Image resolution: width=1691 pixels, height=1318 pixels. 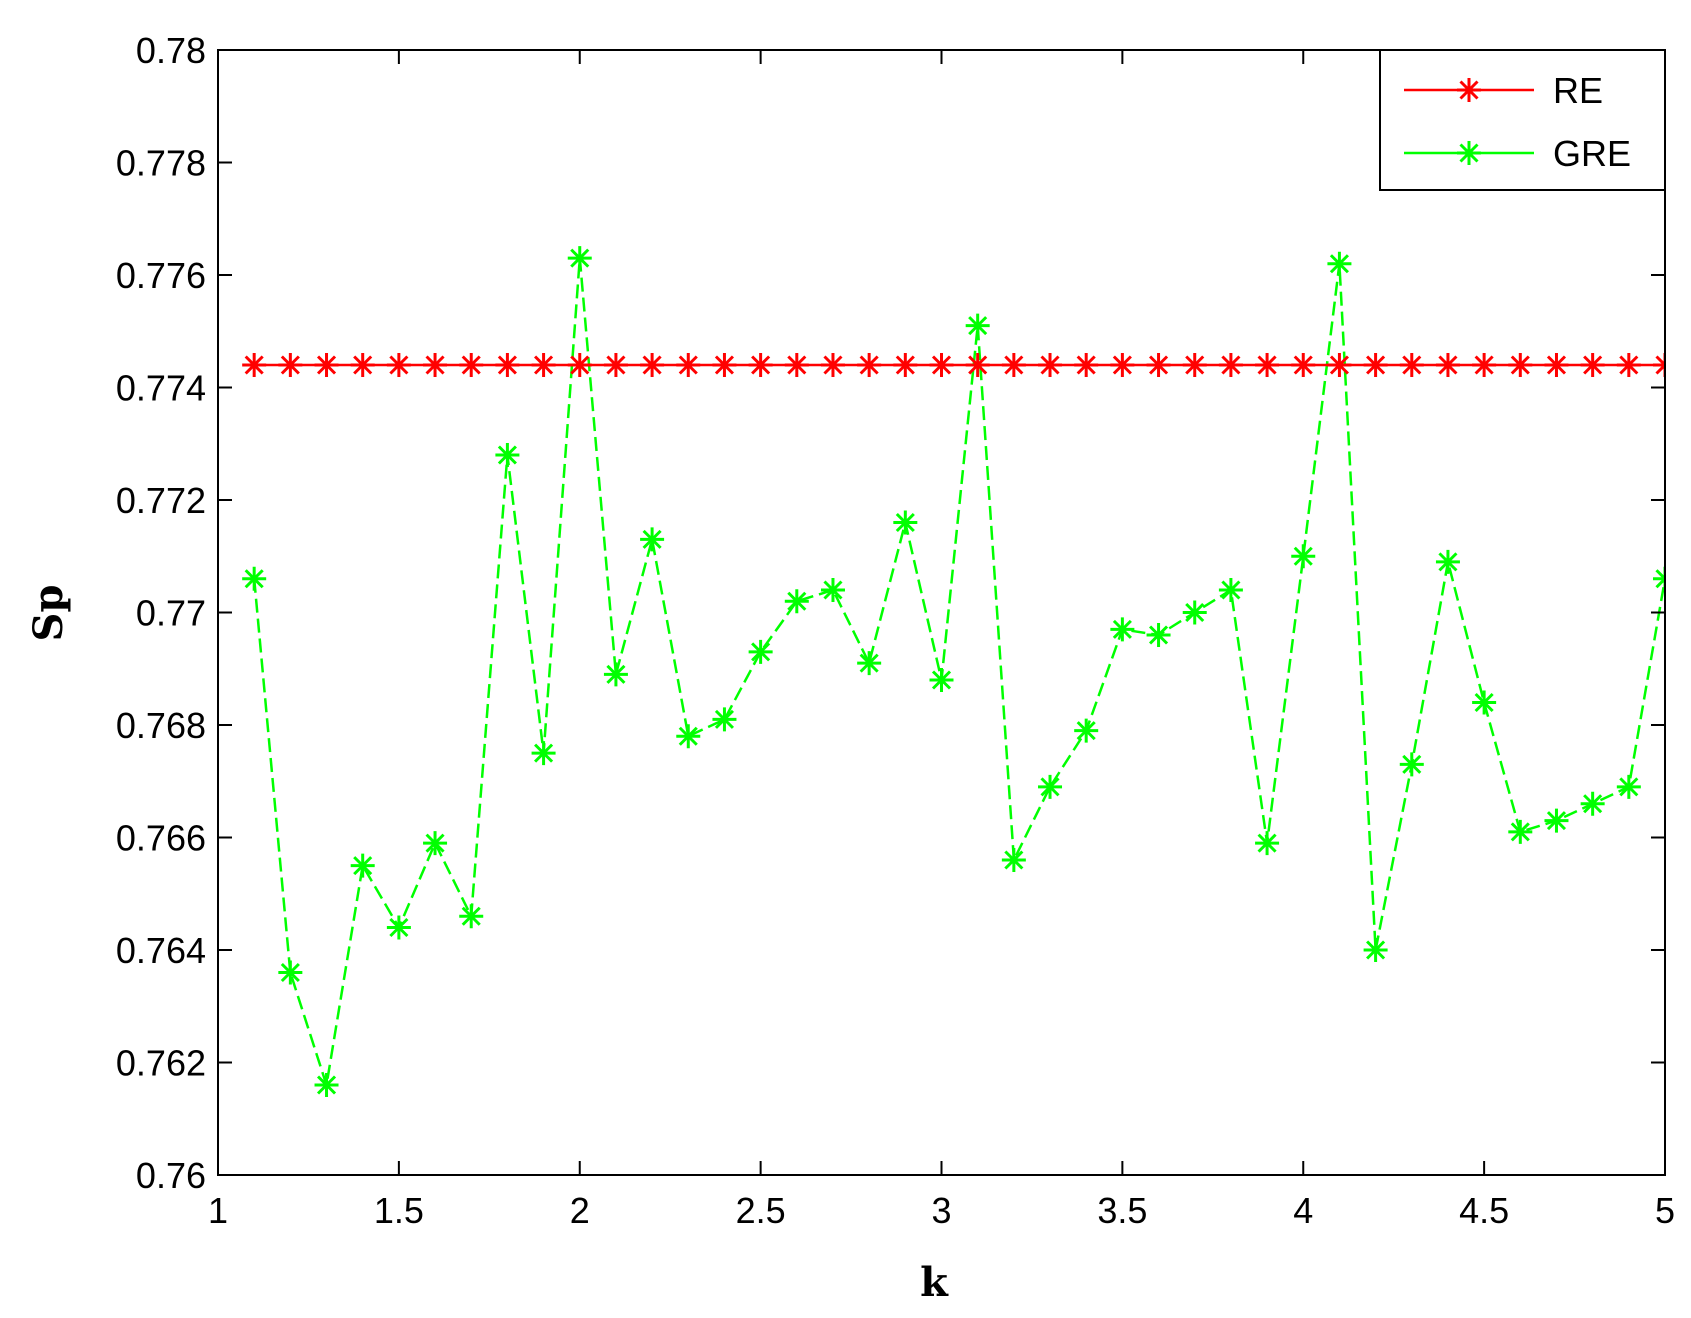 What do you see at coordinates (941, 1210) in the screenshot?
I see `x-tick-label: 3` at bounding box center [941, 1210].